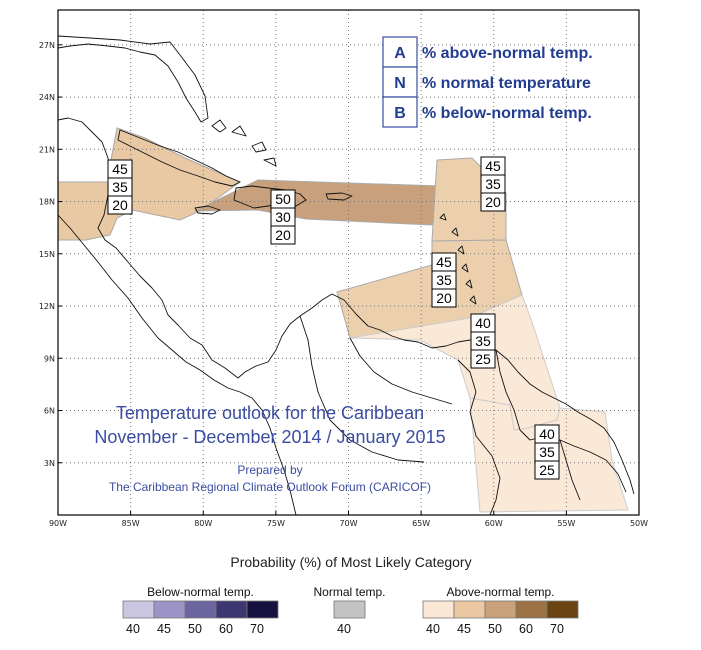  I want to click on colorbar-group-label: Normal temp., so click(349, 592).